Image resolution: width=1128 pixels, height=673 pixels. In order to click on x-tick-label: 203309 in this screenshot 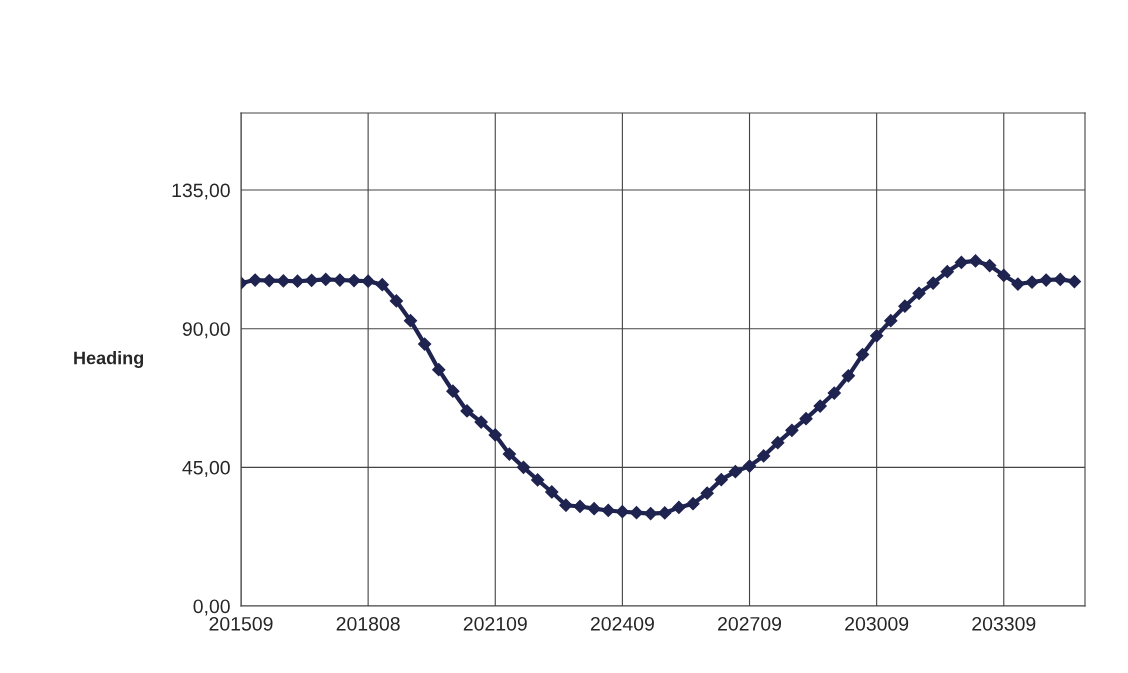, I will do `click(1004, 623)`.